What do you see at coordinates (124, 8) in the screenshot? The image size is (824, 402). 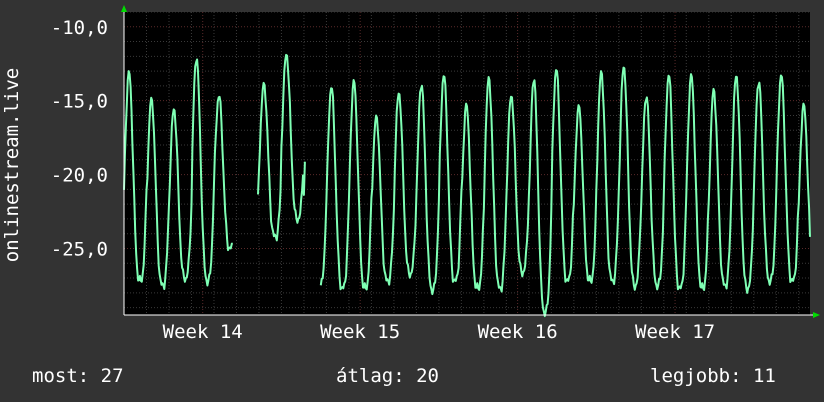 I see `y-axis-arrow-icon` at bounding box center [124, 8].